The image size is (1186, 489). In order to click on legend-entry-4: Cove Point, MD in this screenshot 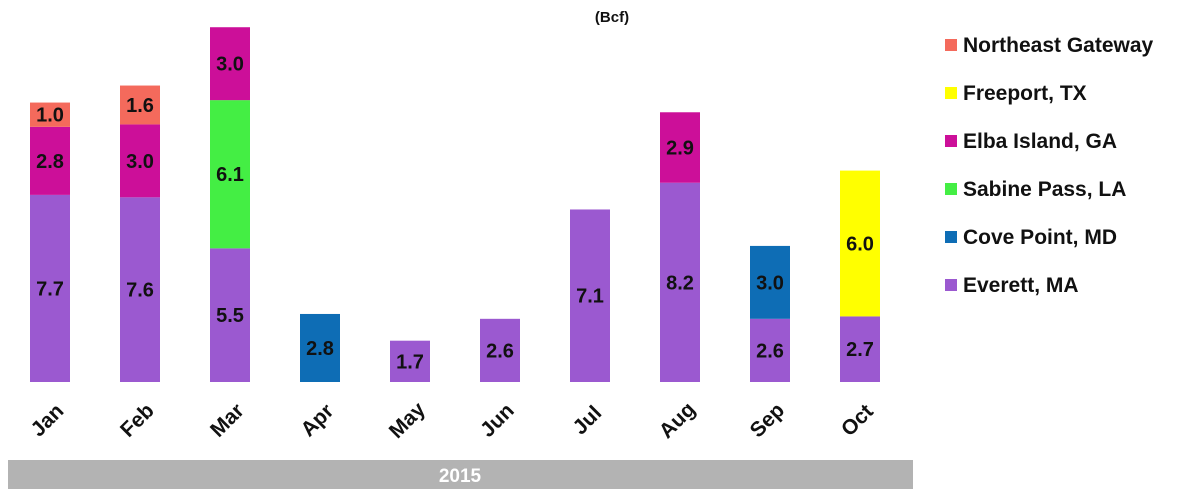, I will do `click(1040, 237)`.